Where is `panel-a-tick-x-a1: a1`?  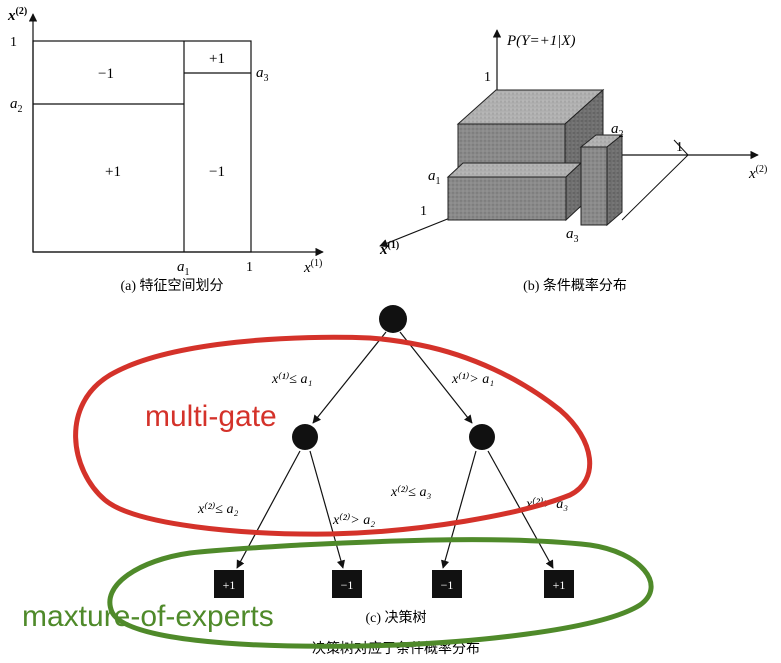
panel-a-tick-x-a1: a1 is located at coordinates (183, 268).